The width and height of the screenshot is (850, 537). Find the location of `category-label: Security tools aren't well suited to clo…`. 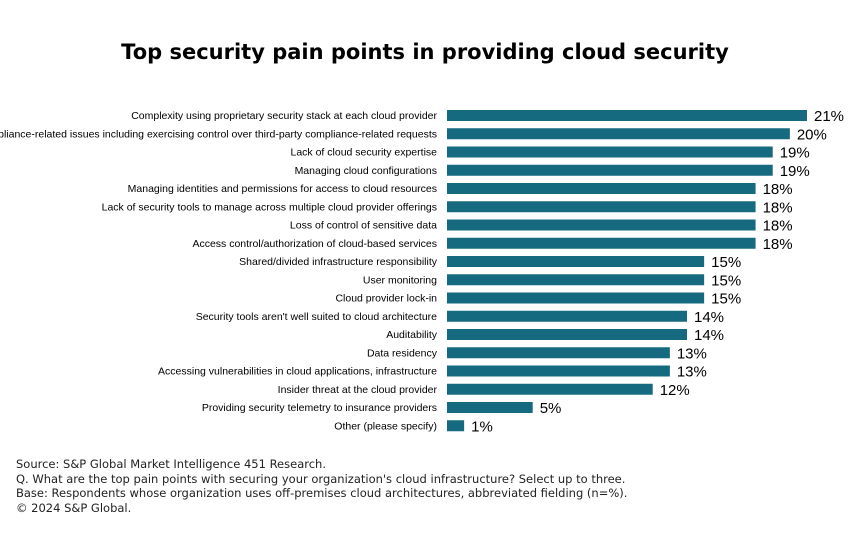

category-label: Security tools aren't well suited to clo… is located at coordinates (316, 317).